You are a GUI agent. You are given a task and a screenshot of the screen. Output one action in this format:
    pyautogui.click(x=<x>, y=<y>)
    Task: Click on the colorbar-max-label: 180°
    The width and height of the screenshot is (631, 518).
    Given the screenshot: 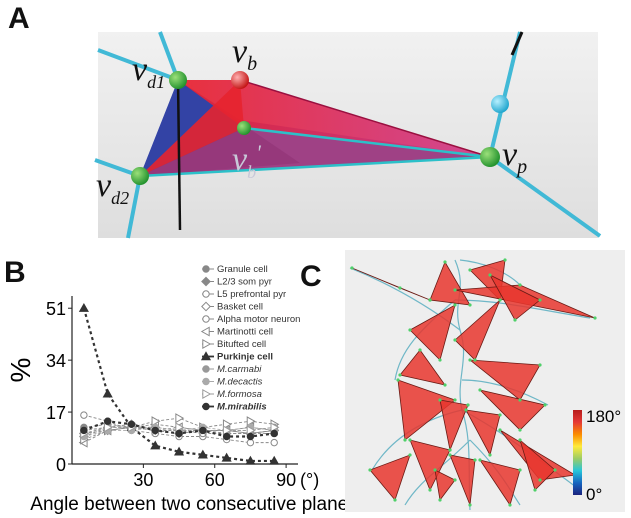 What is the action you would take?
    pyautogui.click(x=603, y=416)
    